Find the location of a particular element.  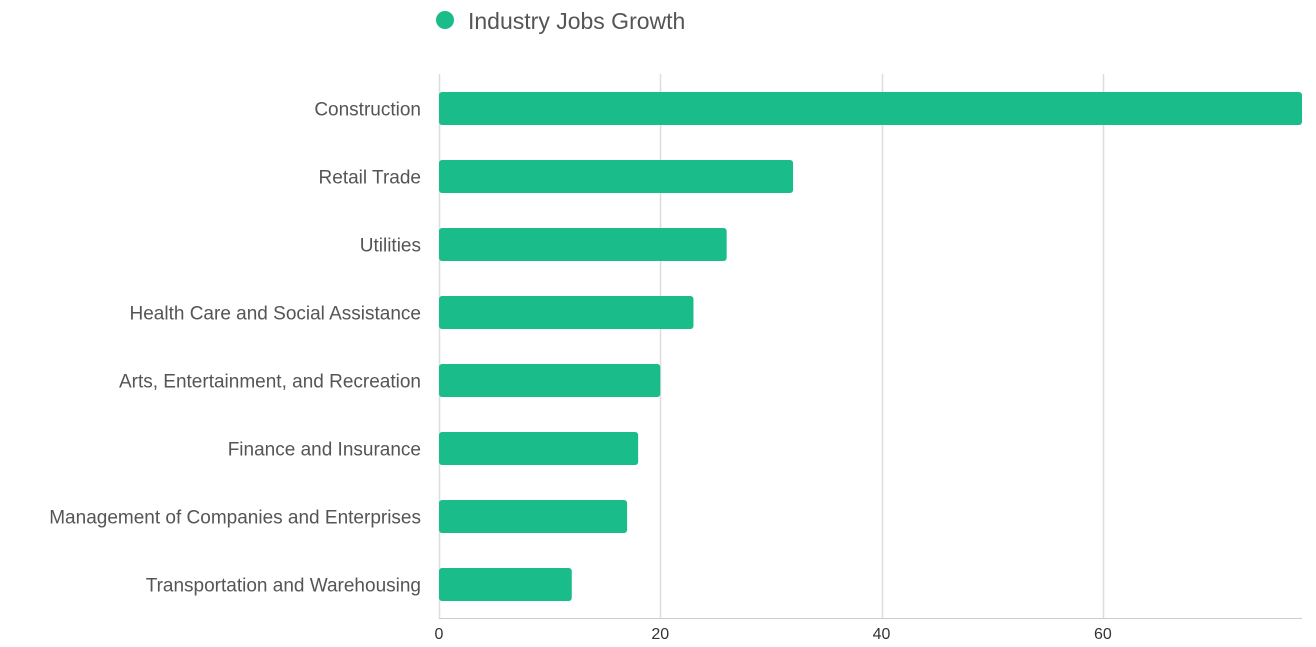

x-tick-label: 20 is located at coordinates (660, 634).